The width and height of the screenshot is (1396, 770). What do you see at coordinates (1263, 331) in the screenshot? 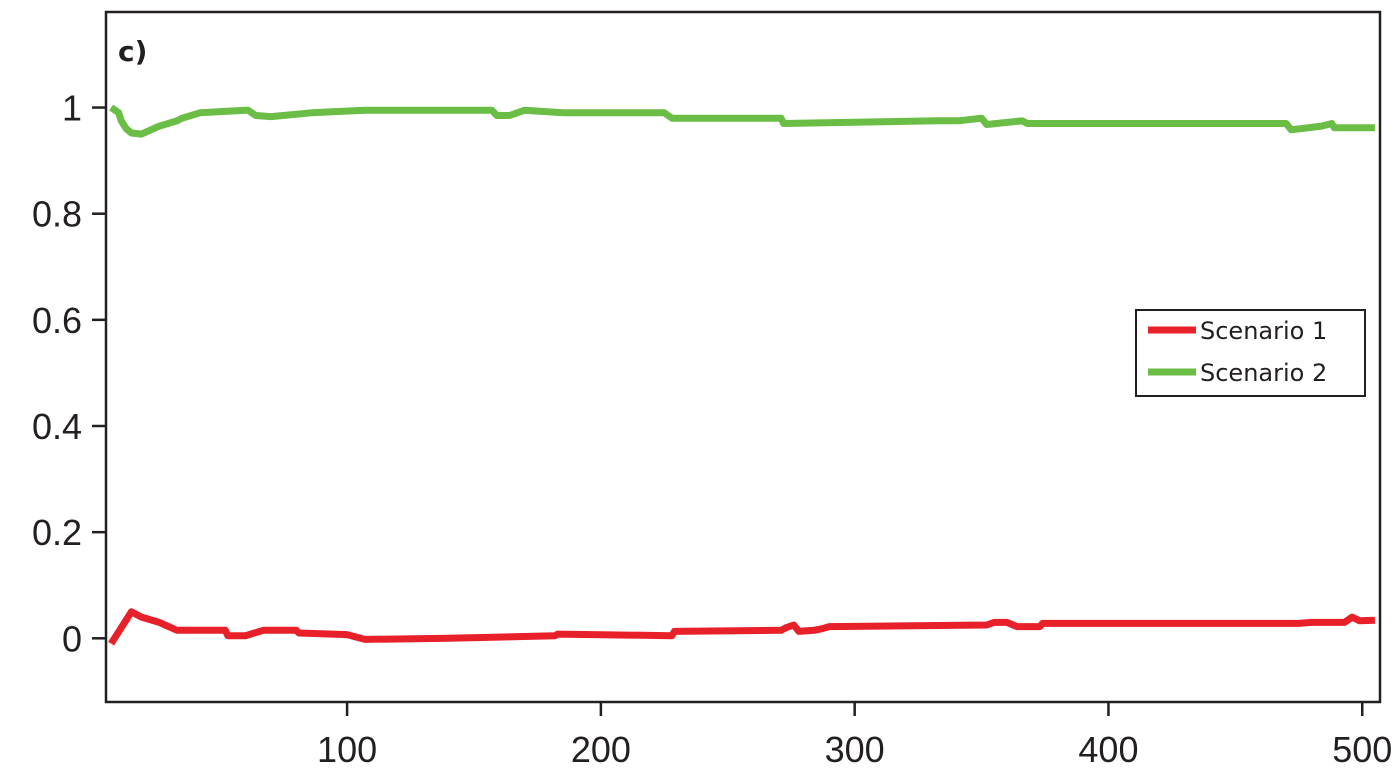
I see `legend-label-scenario-1: Scenario 1` at bounding box center [1263, 331].